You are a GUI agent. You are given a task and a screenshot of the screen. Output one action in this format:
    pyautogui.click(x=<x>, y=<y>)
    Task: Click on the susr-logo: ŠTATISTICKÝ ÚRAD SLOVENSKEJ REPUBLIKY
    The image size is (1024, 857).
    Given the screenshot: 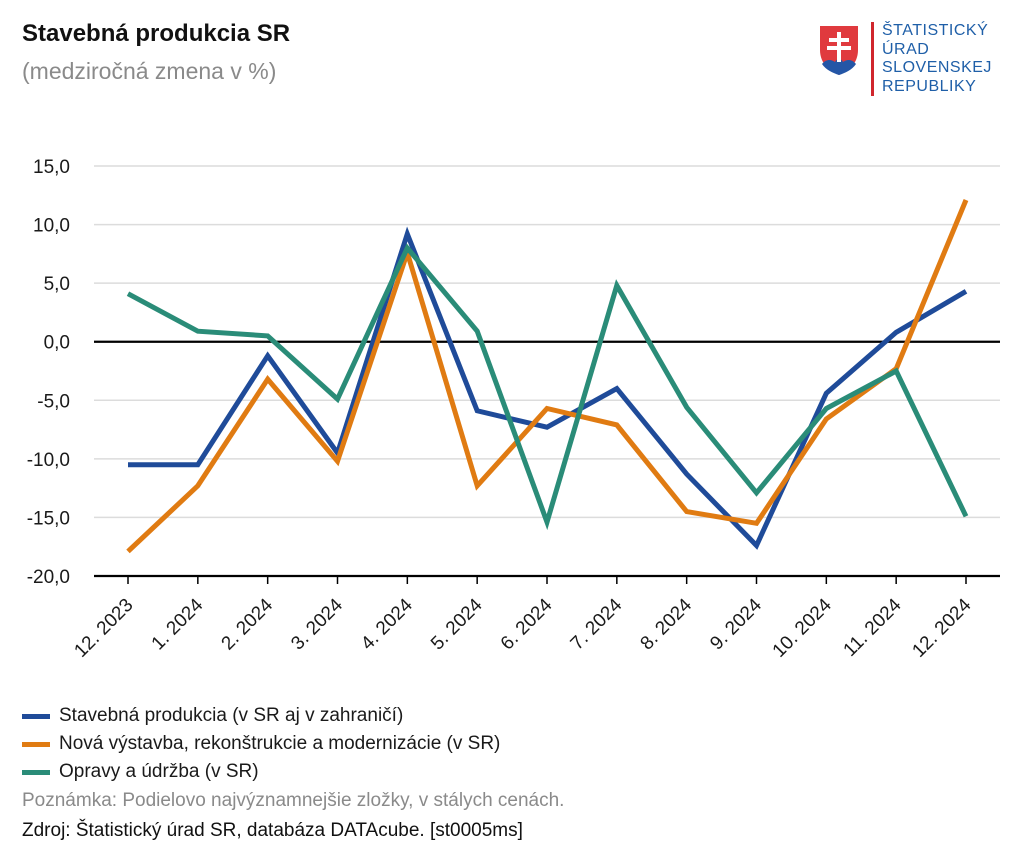 What is the action you would take?
    pyautogui.click(x=913, y=60)
    